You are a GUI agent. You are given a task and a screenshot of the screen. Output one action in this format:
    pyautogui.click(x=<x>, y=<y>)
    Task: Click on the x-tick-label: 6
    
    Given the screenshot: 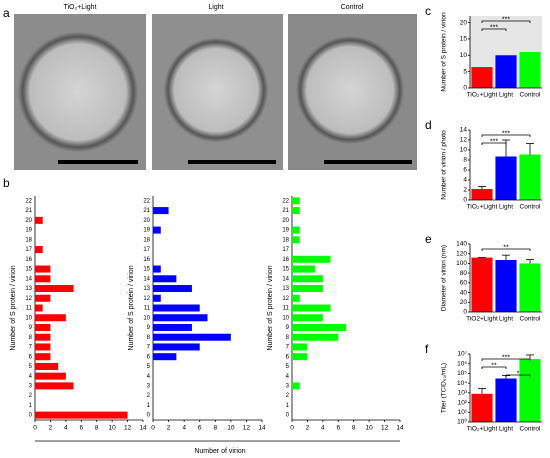 What is the action you would take?
    pyautogui.click(x=200, y=428)
    